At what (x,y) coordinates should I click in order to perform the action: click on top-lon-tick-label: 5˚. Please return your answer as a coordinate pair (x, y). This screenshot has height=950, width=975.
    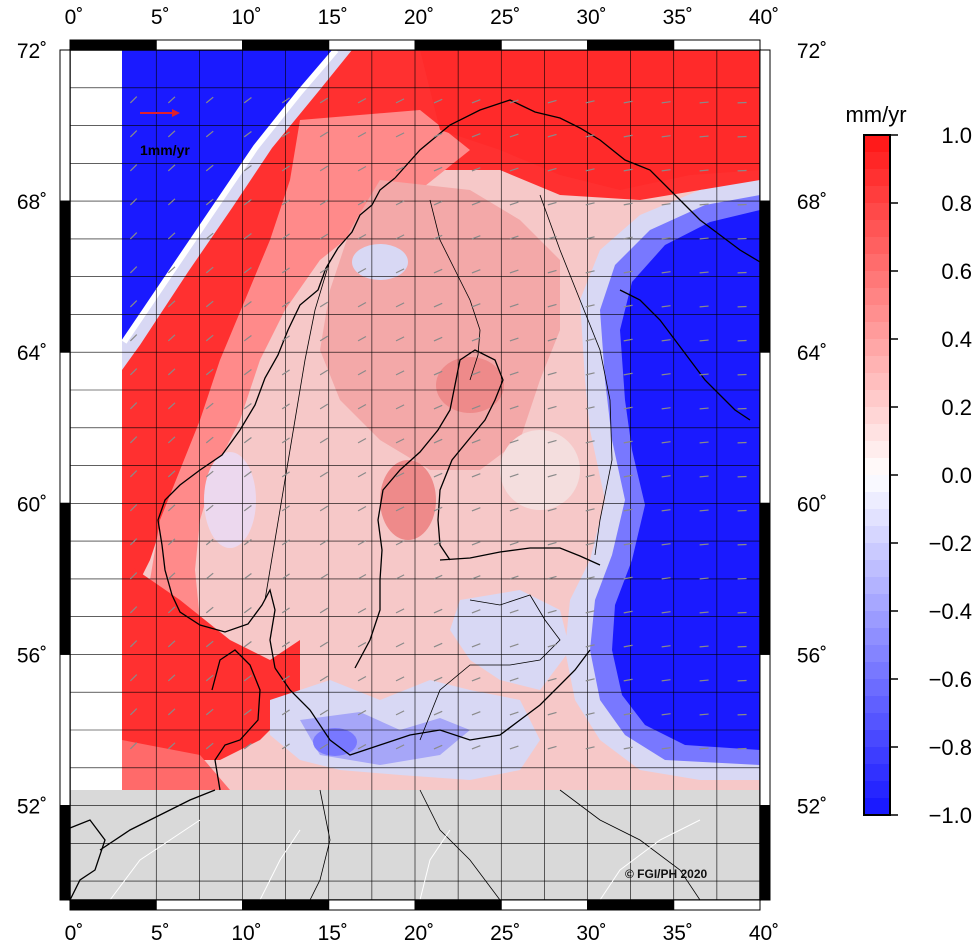
    Looking at the image, I should click on (160, 17).